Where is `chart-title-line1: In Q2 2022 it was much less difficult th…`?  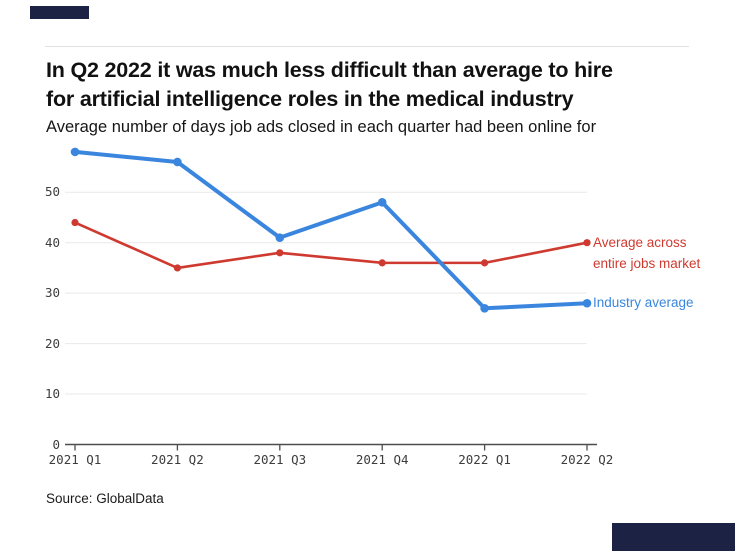
chart-title-line1: In Q2 2022 it was much less difficult th… is located at coordinates (329, 70).